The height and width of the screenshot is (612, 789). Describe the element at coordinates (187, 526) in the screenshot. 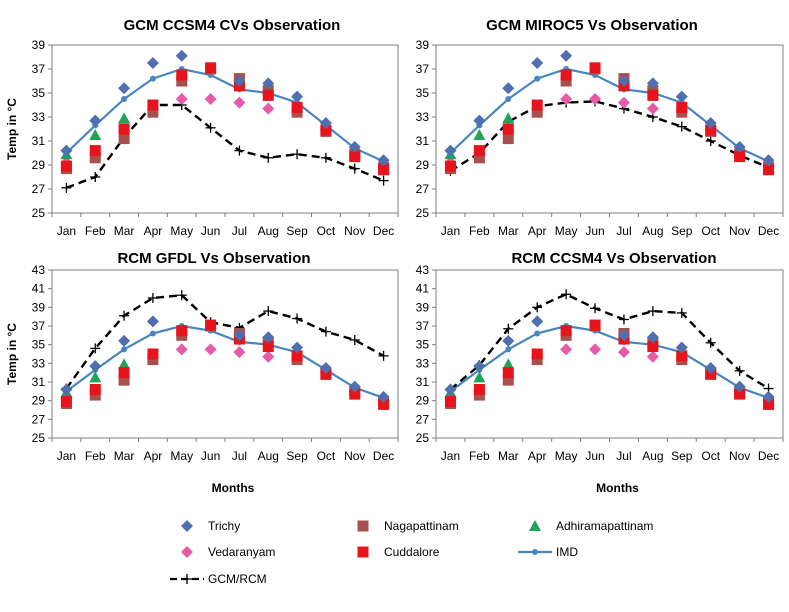

I see `legend-marker-trichy` at that location.